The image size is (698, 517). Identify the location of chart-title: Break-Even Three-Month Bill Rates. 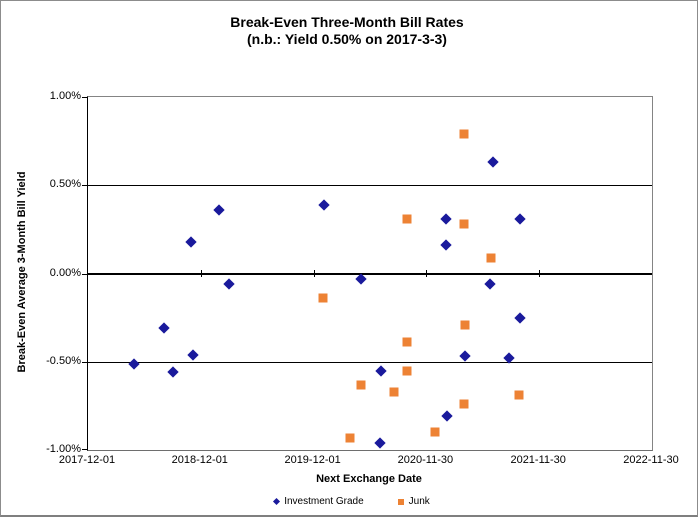
(347, 22).